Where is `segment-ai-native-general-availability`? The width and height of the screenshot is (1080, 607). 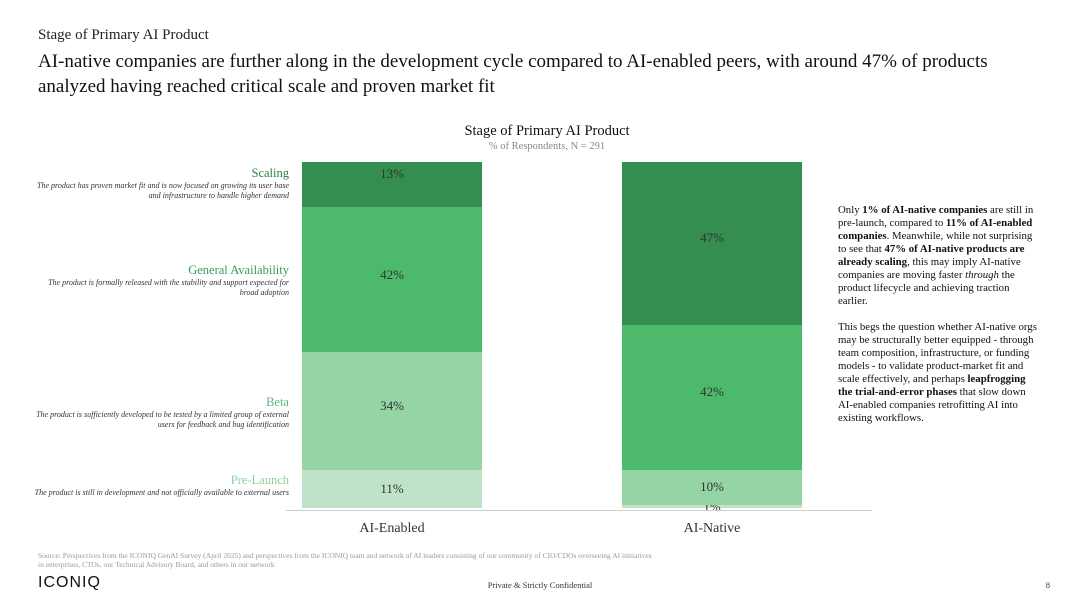 segment-ai-native-general-availability is located at coordinates (712, 397).